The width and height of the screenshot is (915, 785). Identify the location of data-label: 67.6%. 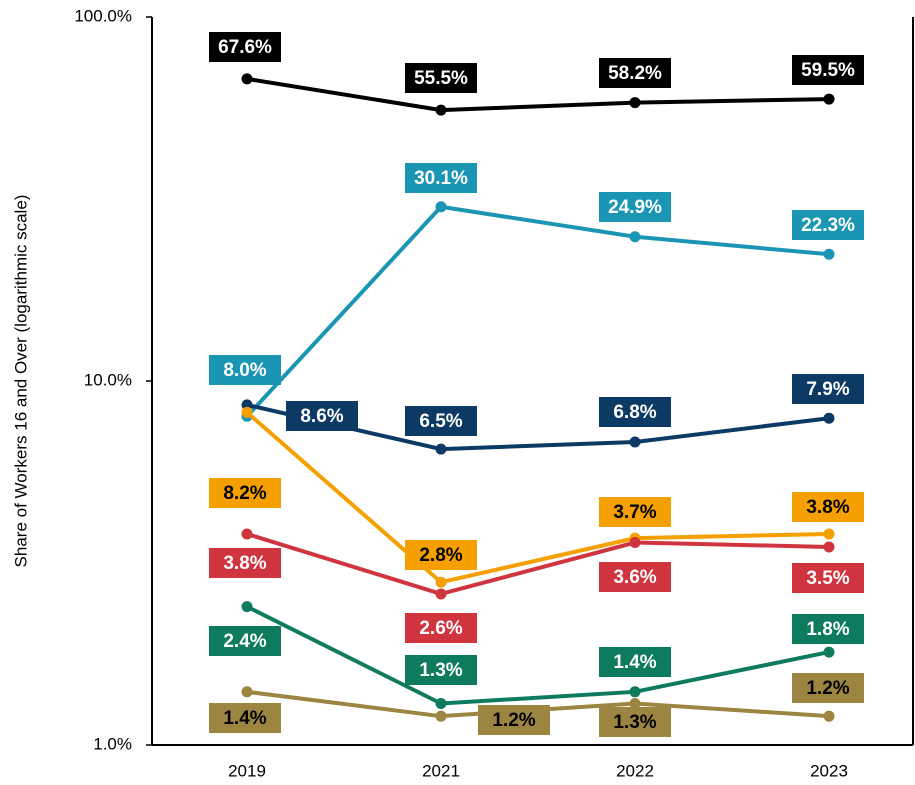
(245, 47).